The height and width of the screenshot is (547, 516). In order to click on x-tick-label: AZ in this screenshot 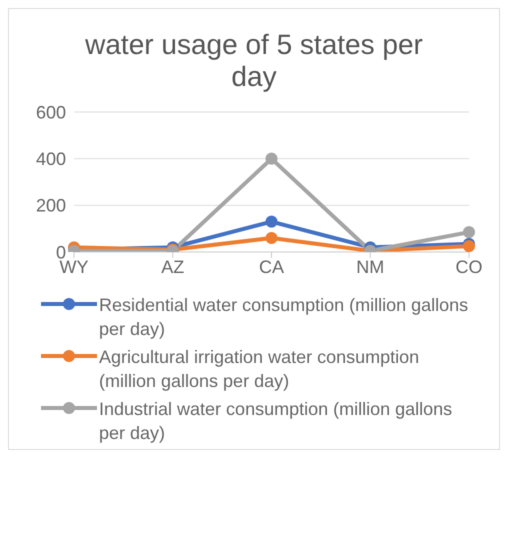, I will do `click(172, 266)`.